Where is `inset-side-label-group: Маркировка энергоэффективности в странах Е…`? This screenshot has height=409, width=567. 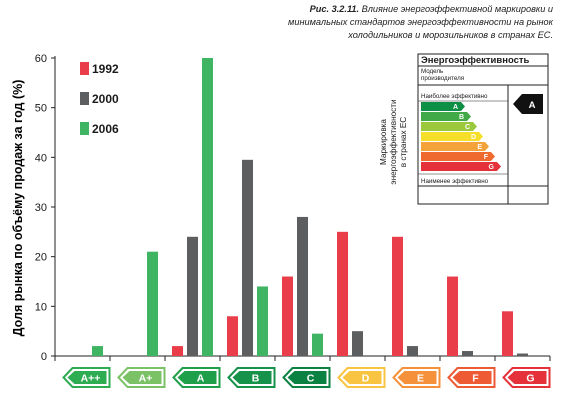 inset-side-label-group: Маркировка энергоэффективности в странах Е… is located at coordinates (393, 141).